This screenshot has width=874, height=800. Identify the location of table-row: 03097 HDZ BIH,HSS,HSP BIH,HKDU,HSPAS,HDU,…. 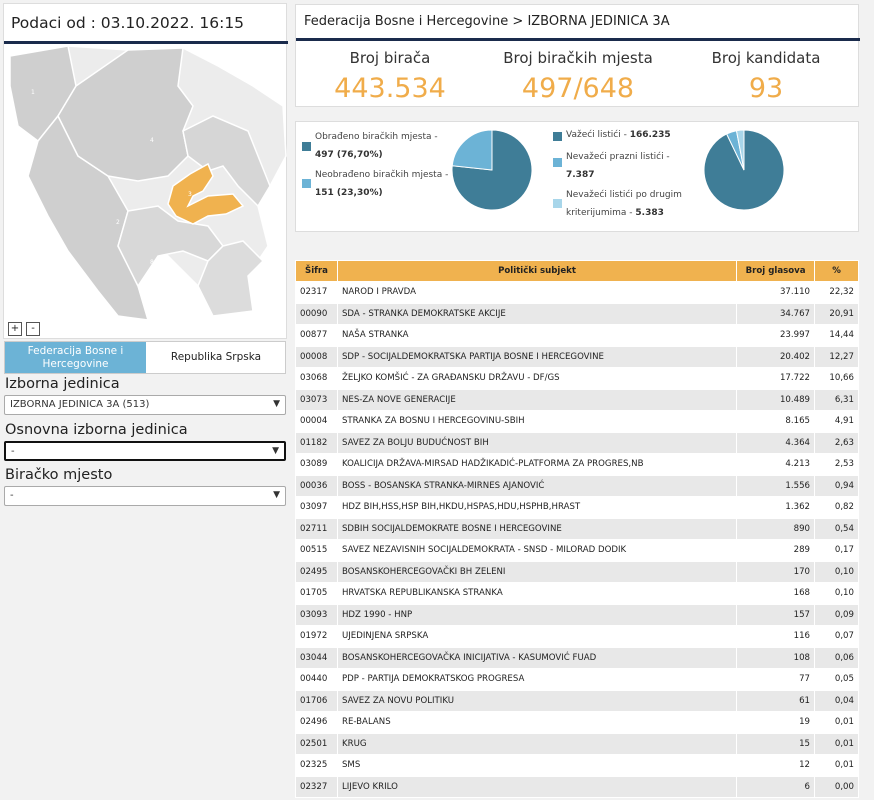
(577, 507).